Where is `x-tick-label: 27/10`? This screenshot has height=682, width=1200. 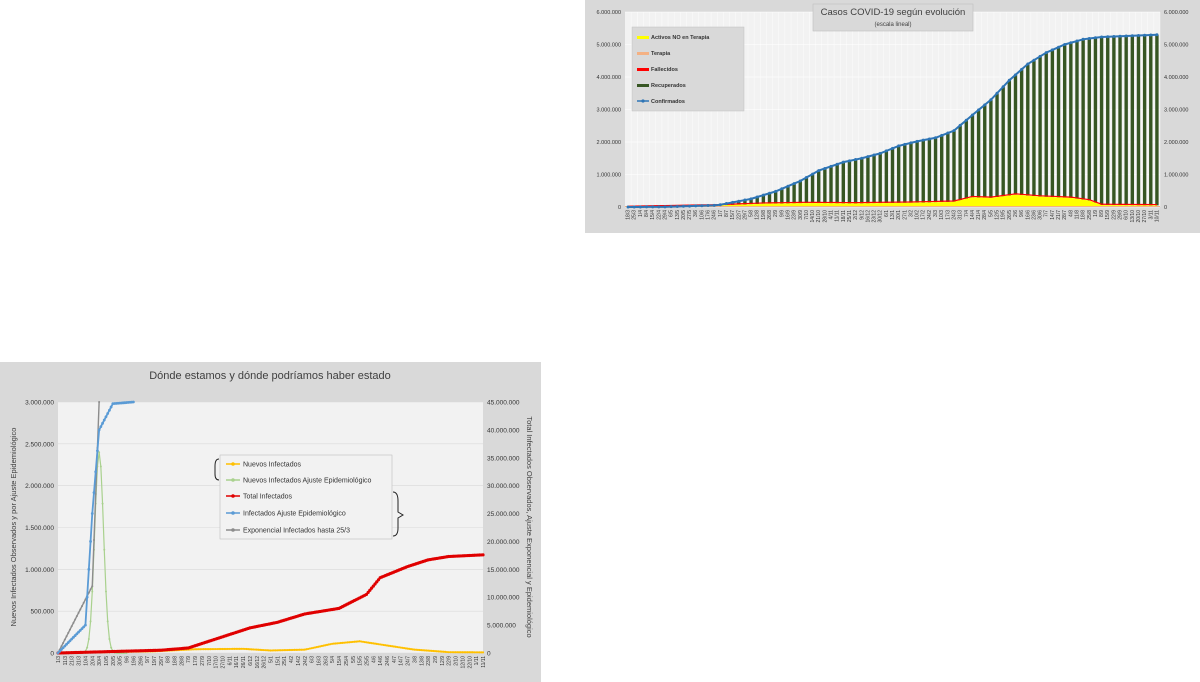 x-tick-label: 27/10 is located at coordinates (224, 662).